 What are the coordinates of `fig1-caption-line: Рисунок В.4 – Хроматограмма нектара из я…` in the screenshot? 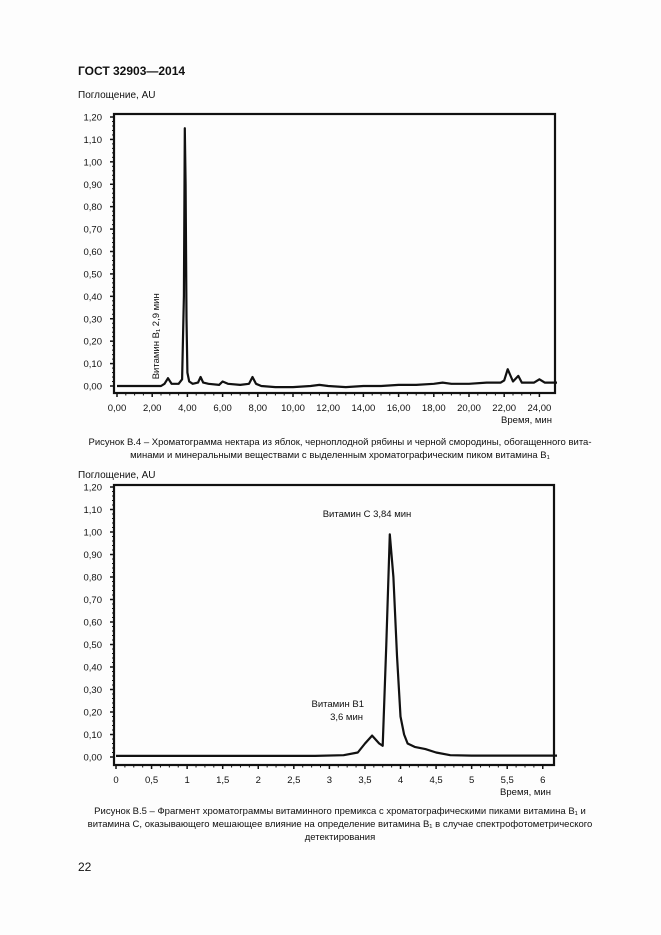 It's located at (340, 442).